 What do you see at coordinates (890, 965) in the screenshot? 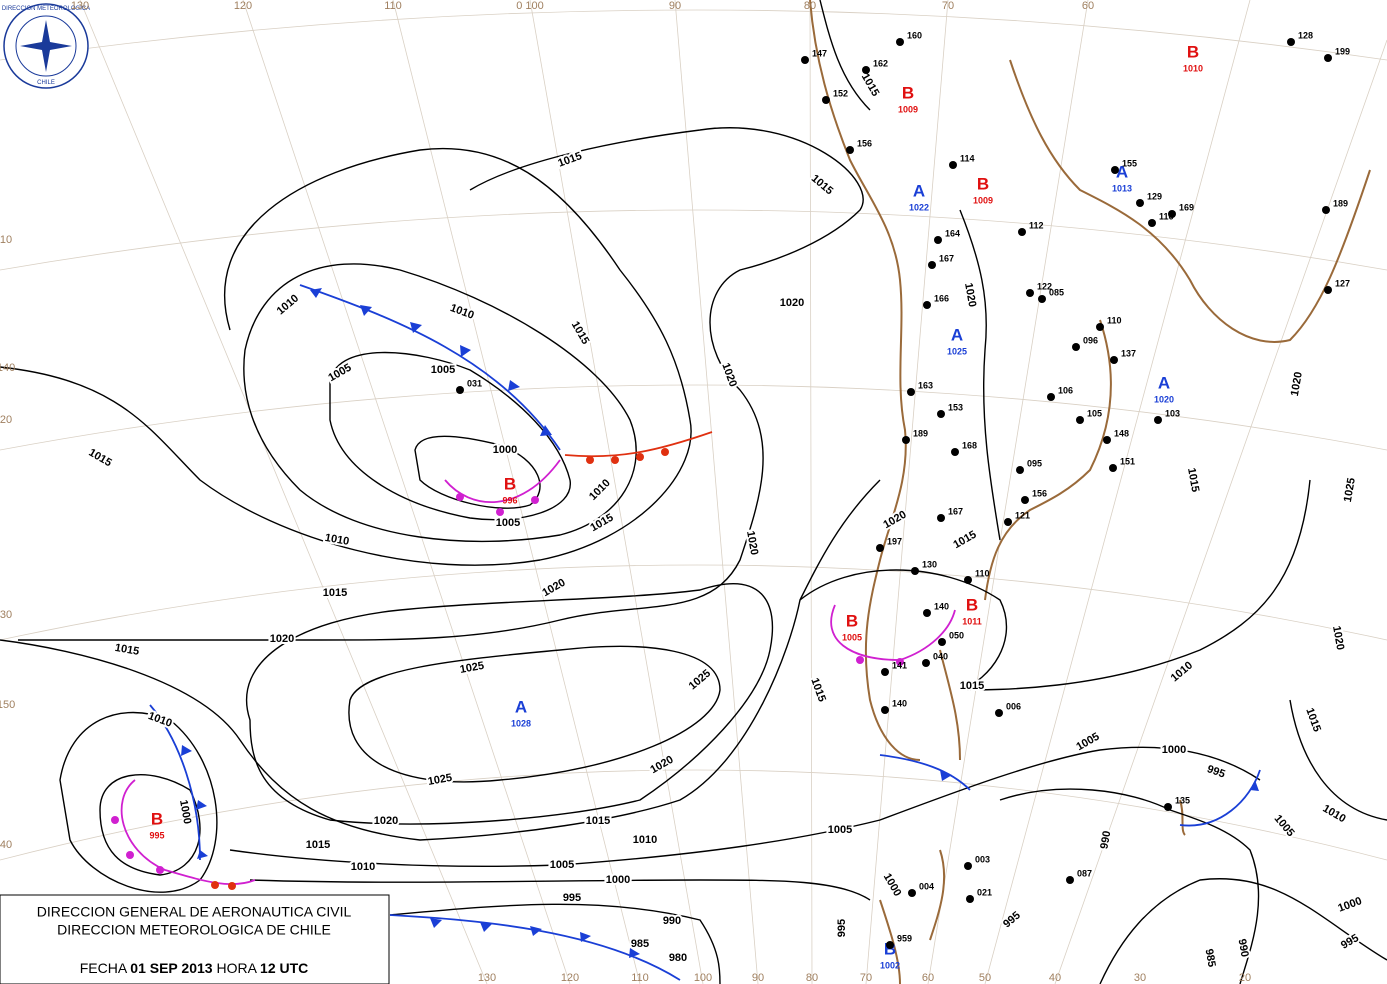
I see `center-value: 1002` at bounding box center [890, 965].